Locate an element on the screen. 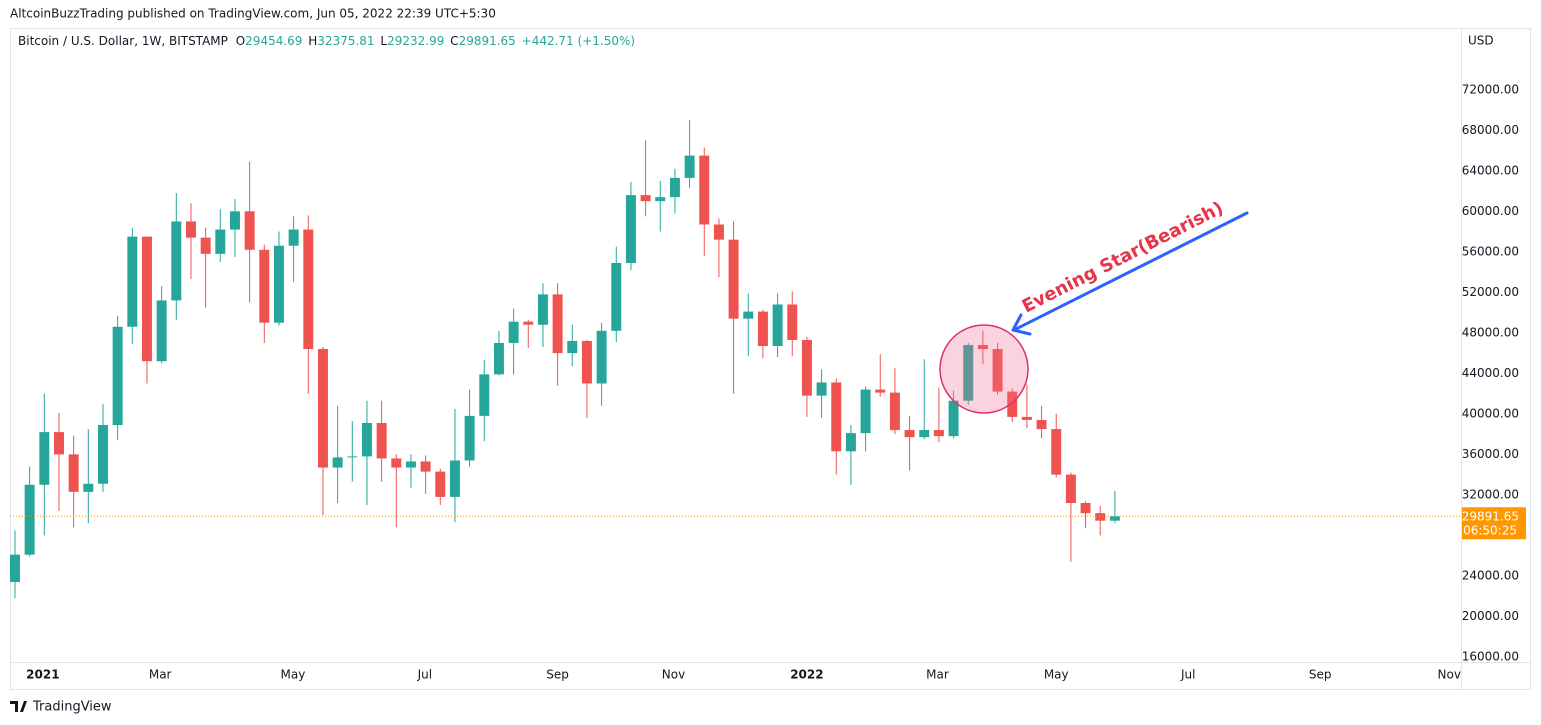 The width and height of the screenshot is (1541, 725). last-price-box is located at coordinates (1494, 523).